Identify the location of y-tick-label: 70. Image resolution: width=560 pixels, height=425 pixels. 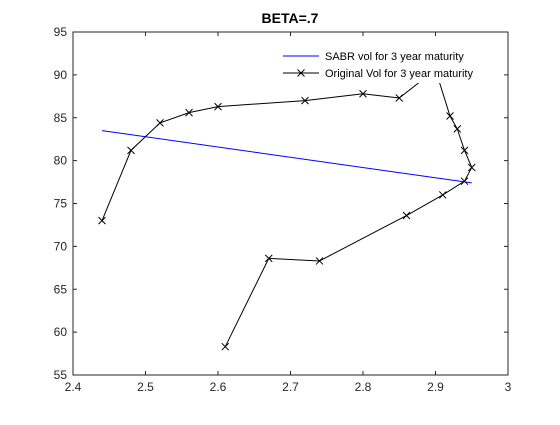
(61, 246).